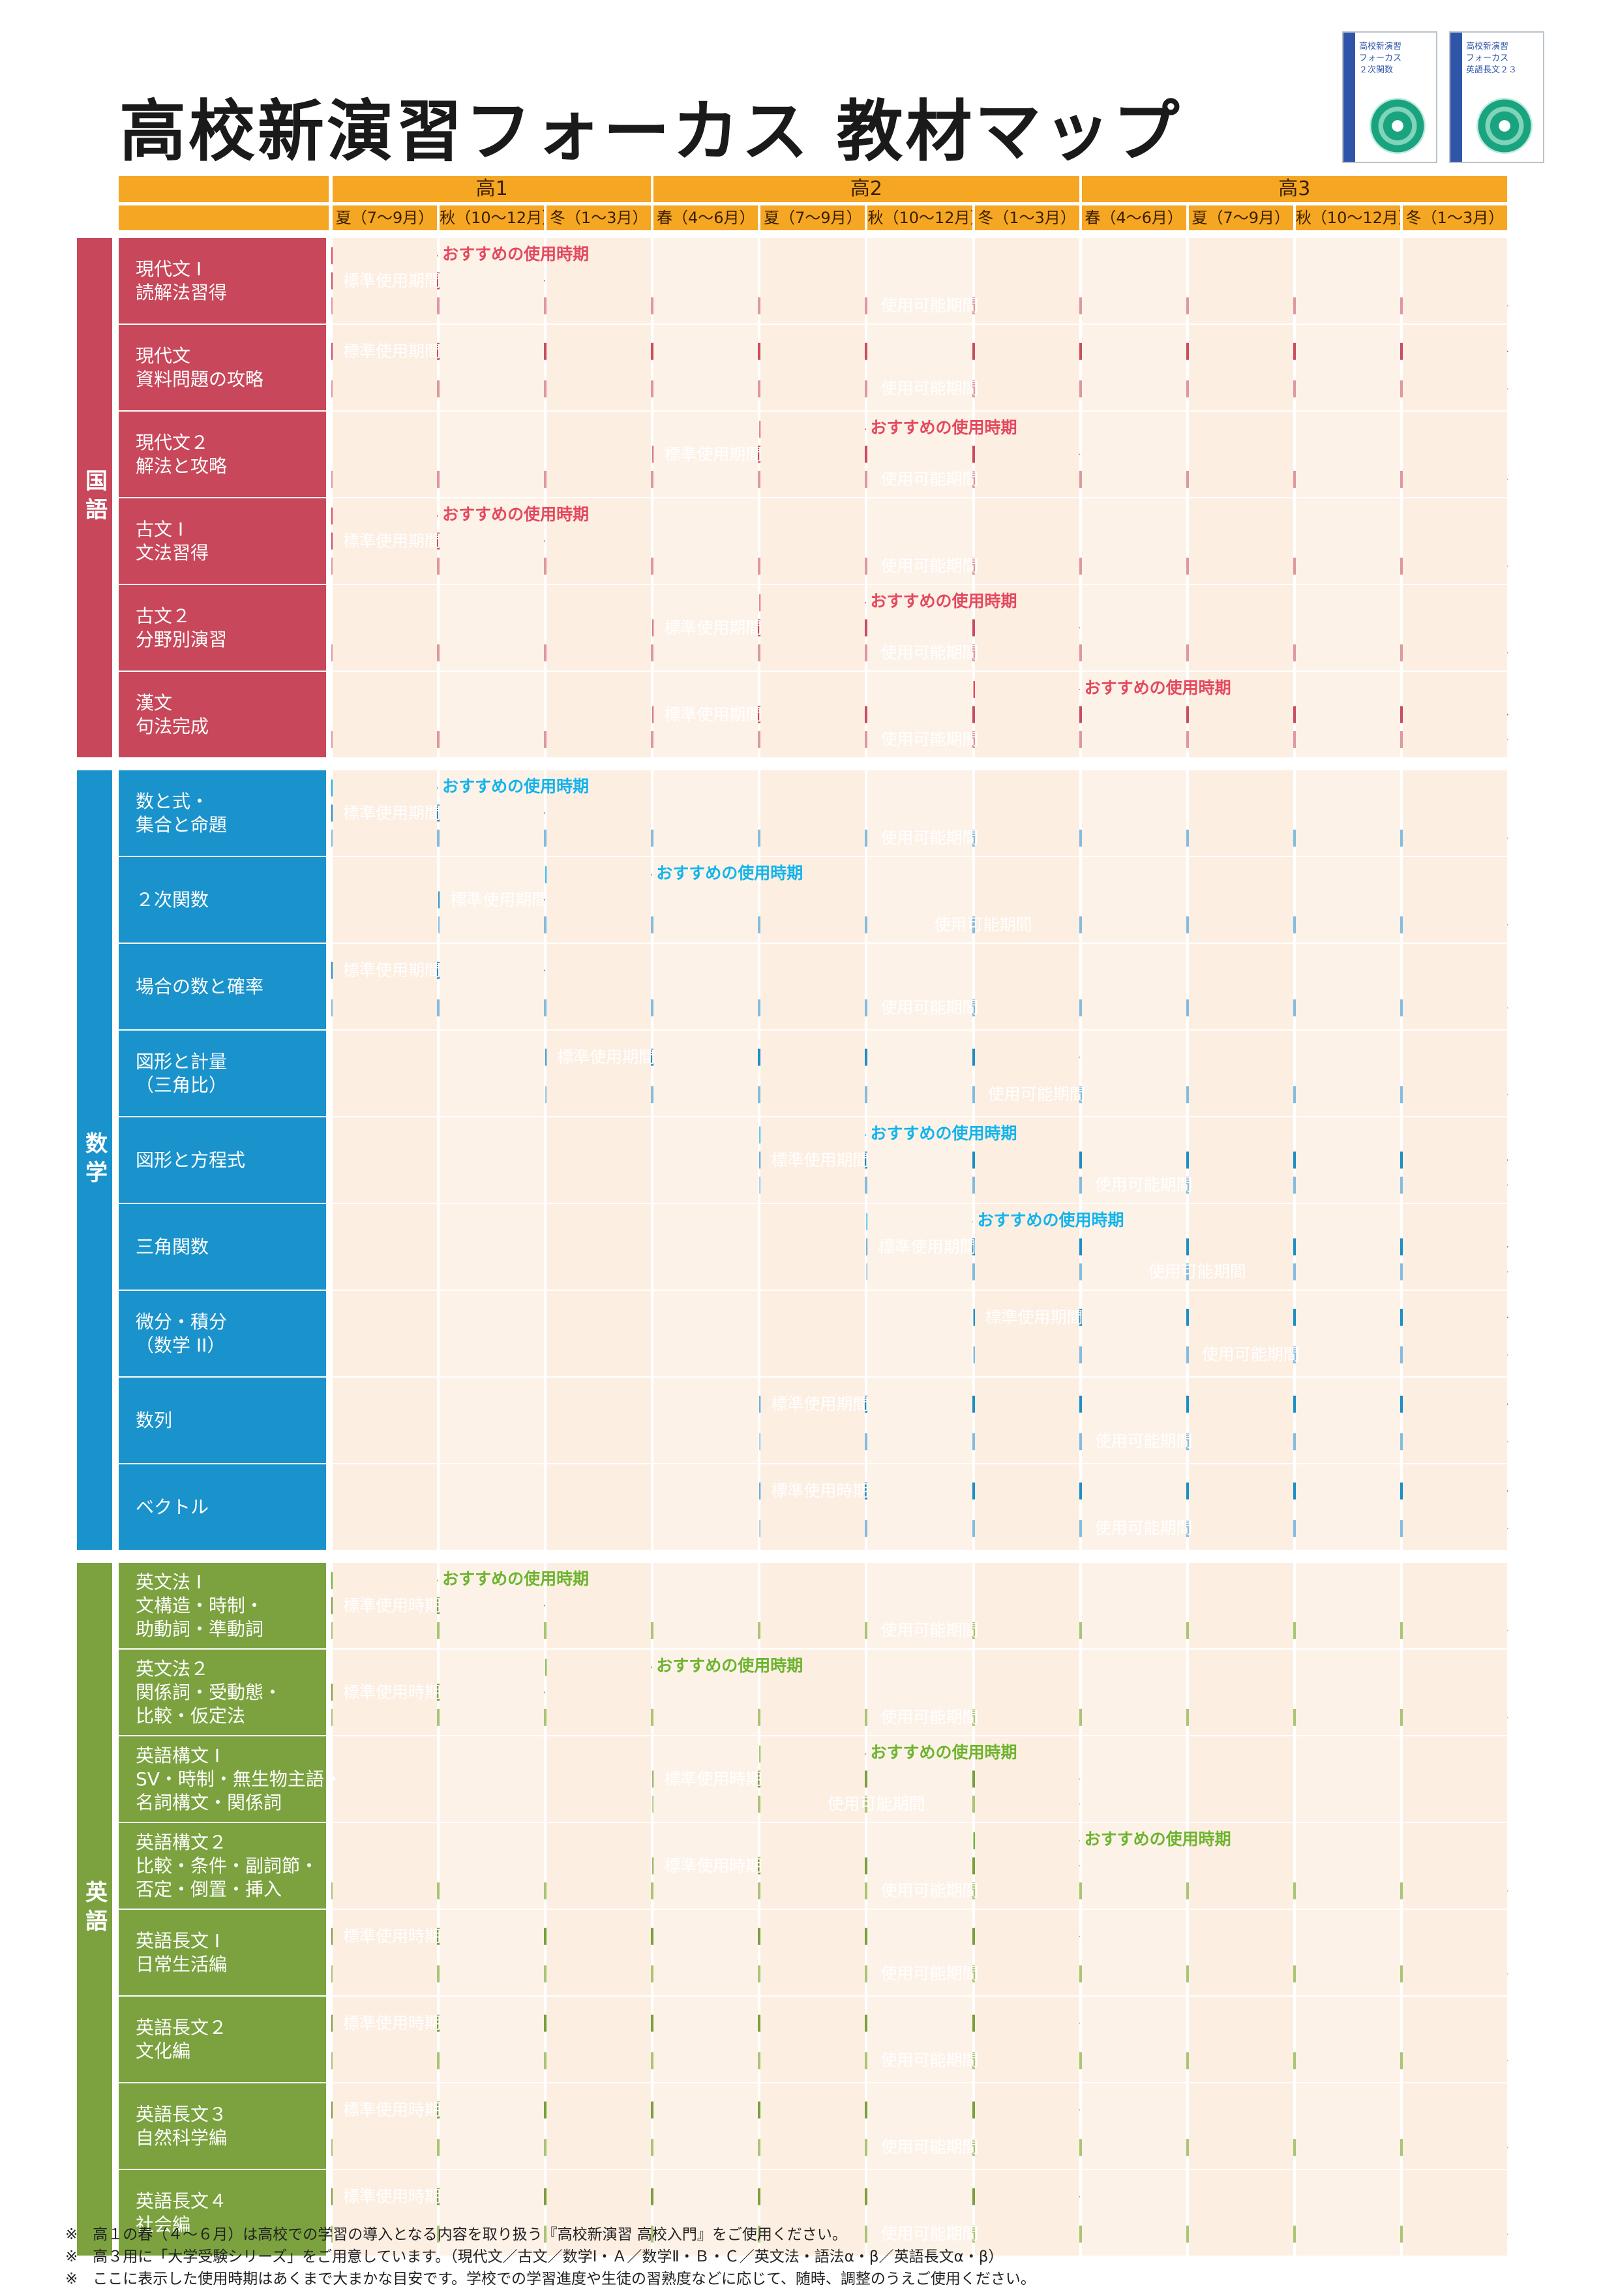  I want to click on book-label: 現代文 資料問題の攻略, so click(223, 367).